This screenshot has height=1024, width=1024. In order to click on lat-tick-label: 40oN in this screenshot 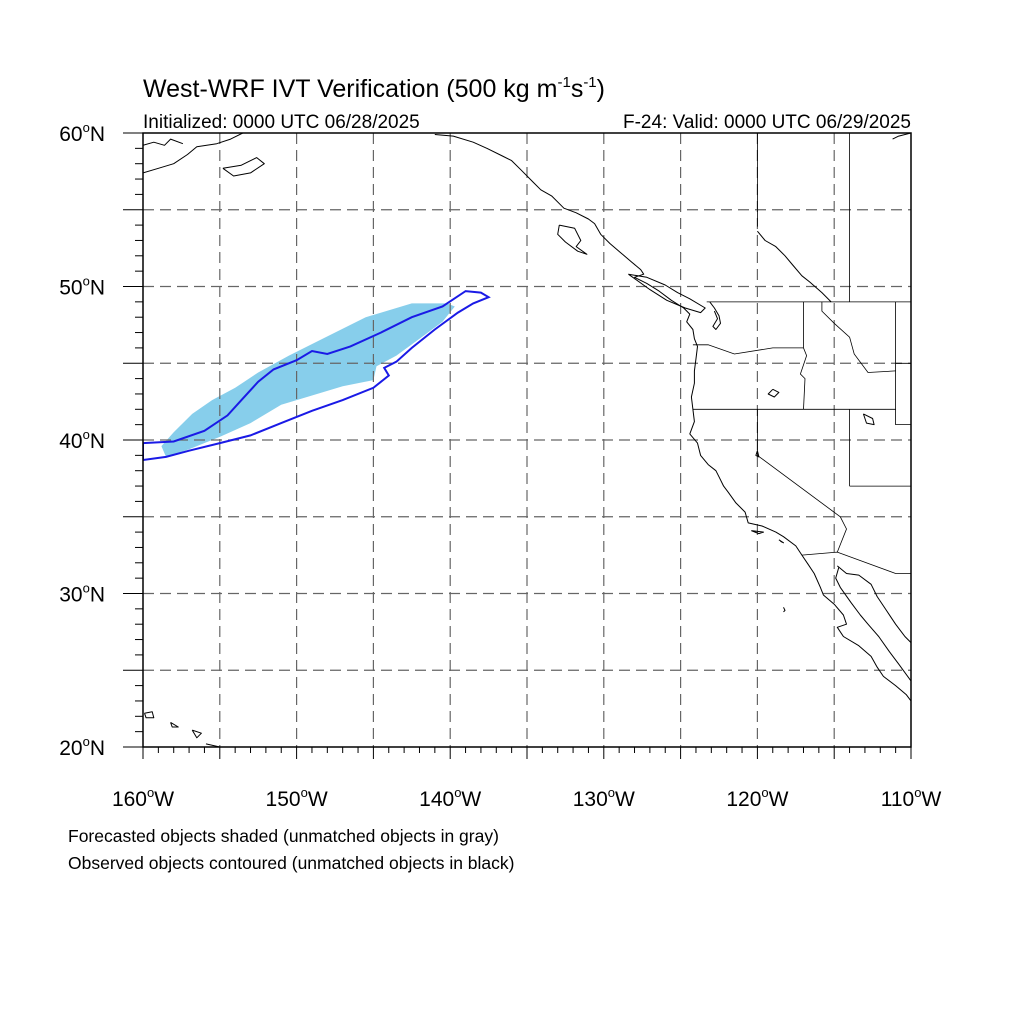, I will do `click(82, 440)`.